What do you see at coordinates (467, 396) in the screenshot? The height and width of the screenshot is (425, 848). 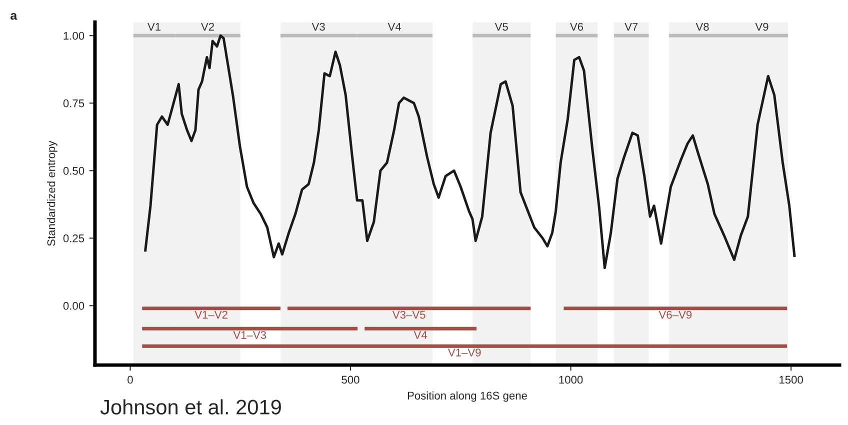 I see `x-axis-title: Position along 16S gene` at bounding box center [467, 396].